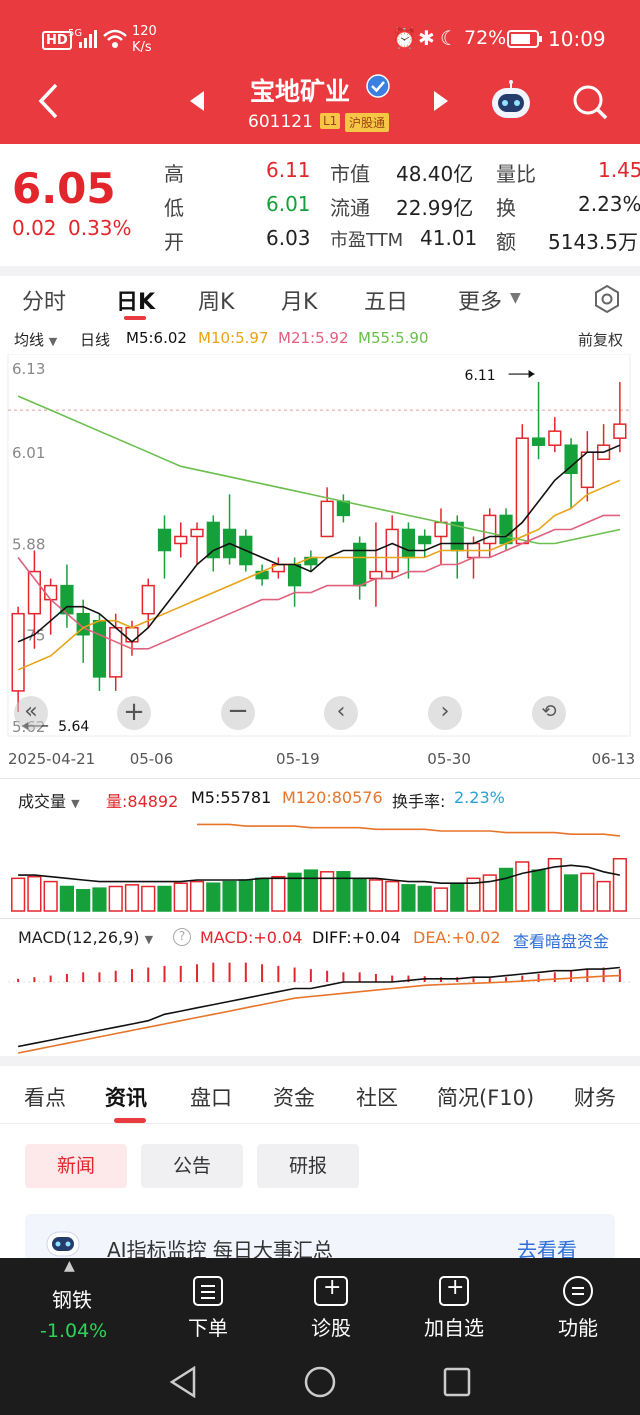 The height and width of the screenshot is (1415, 640). I want to click on price-change-pct: 0.33%, so click(100, 228).